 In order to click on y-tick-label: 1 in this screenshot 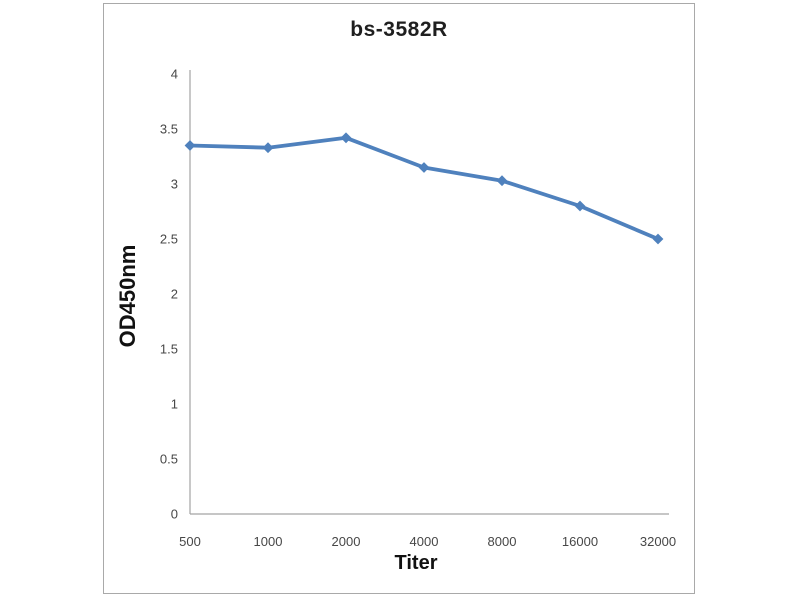, I will do `click(174, 404)`.